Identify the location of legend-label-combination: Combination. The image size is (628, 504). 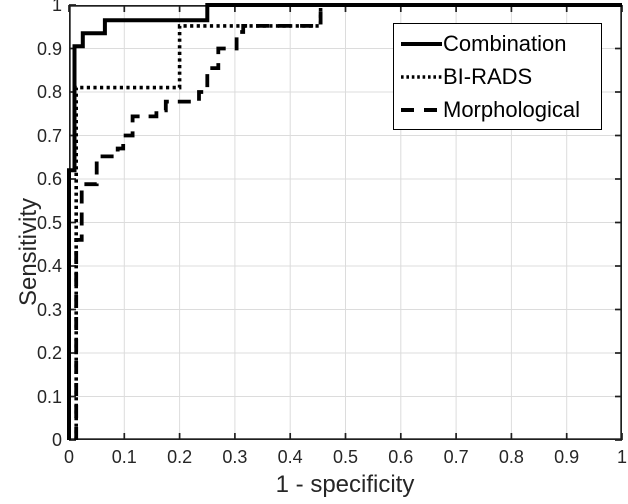
(505, 43).